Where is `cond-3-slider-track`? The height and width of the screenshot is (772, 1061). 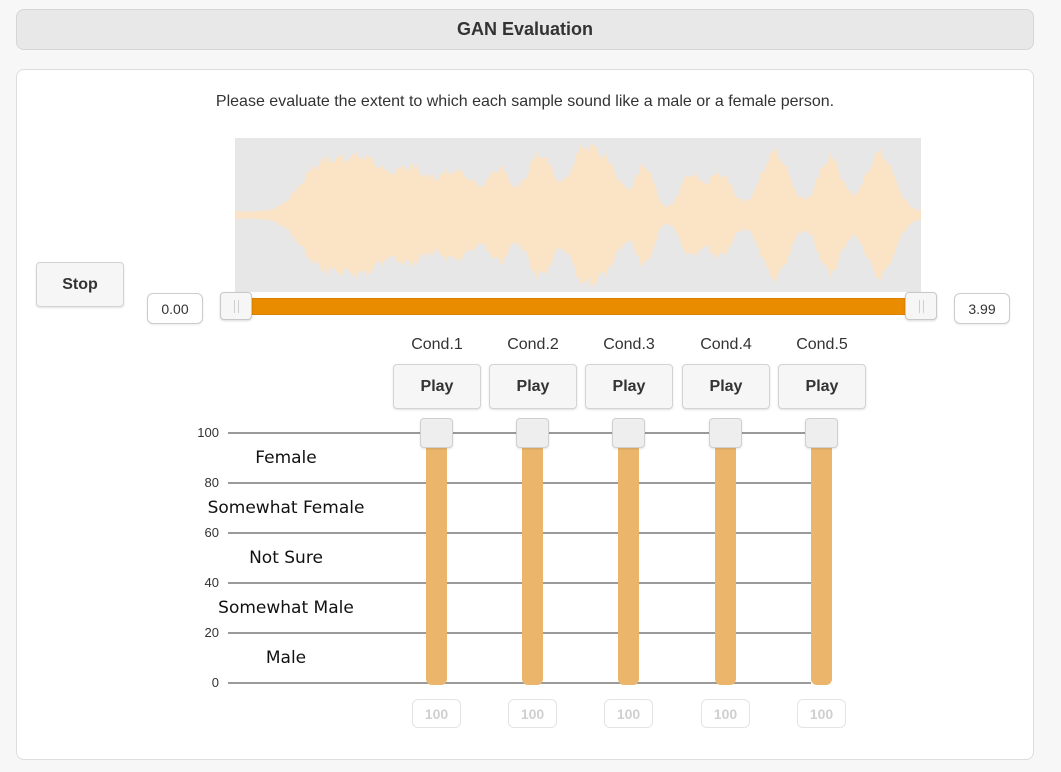
cond-3-slider-track is located at coordinates (628, 559).